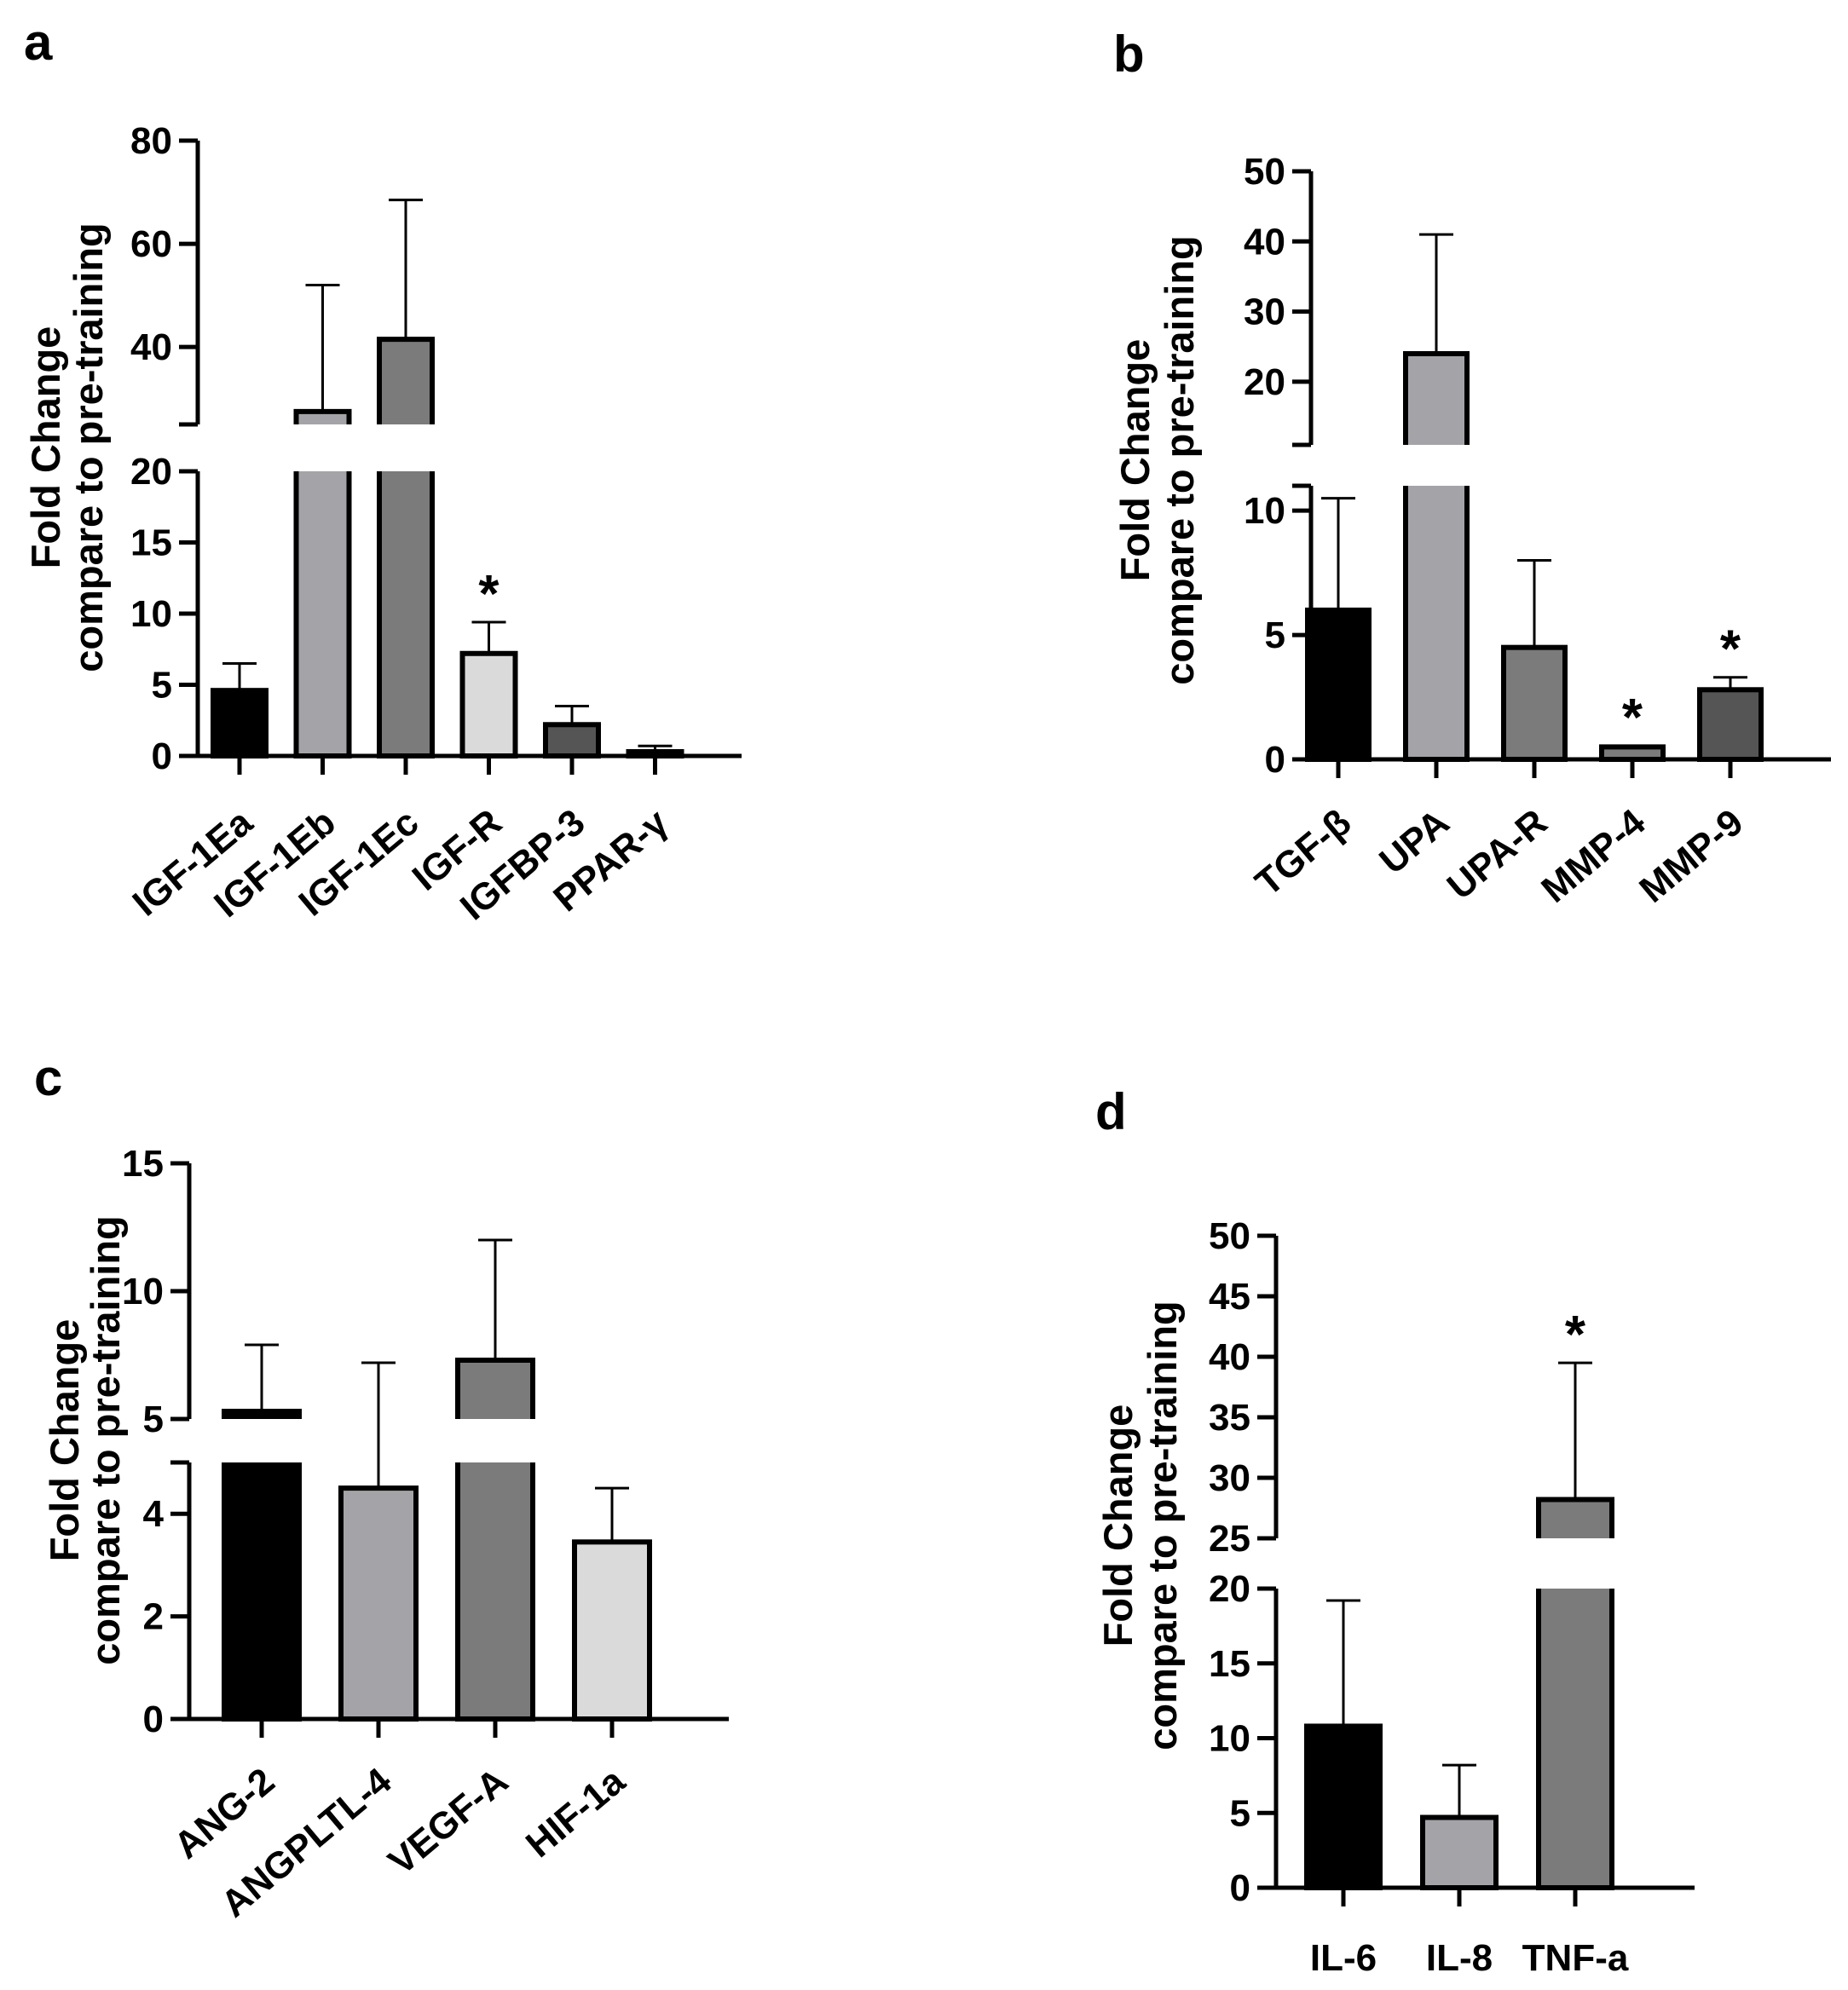 The width and height of the screenshot is (1848, 1990). Describe the element at coordinates (1498, 854) in the screenshot. I see `category-label: UPA-R` at that location.